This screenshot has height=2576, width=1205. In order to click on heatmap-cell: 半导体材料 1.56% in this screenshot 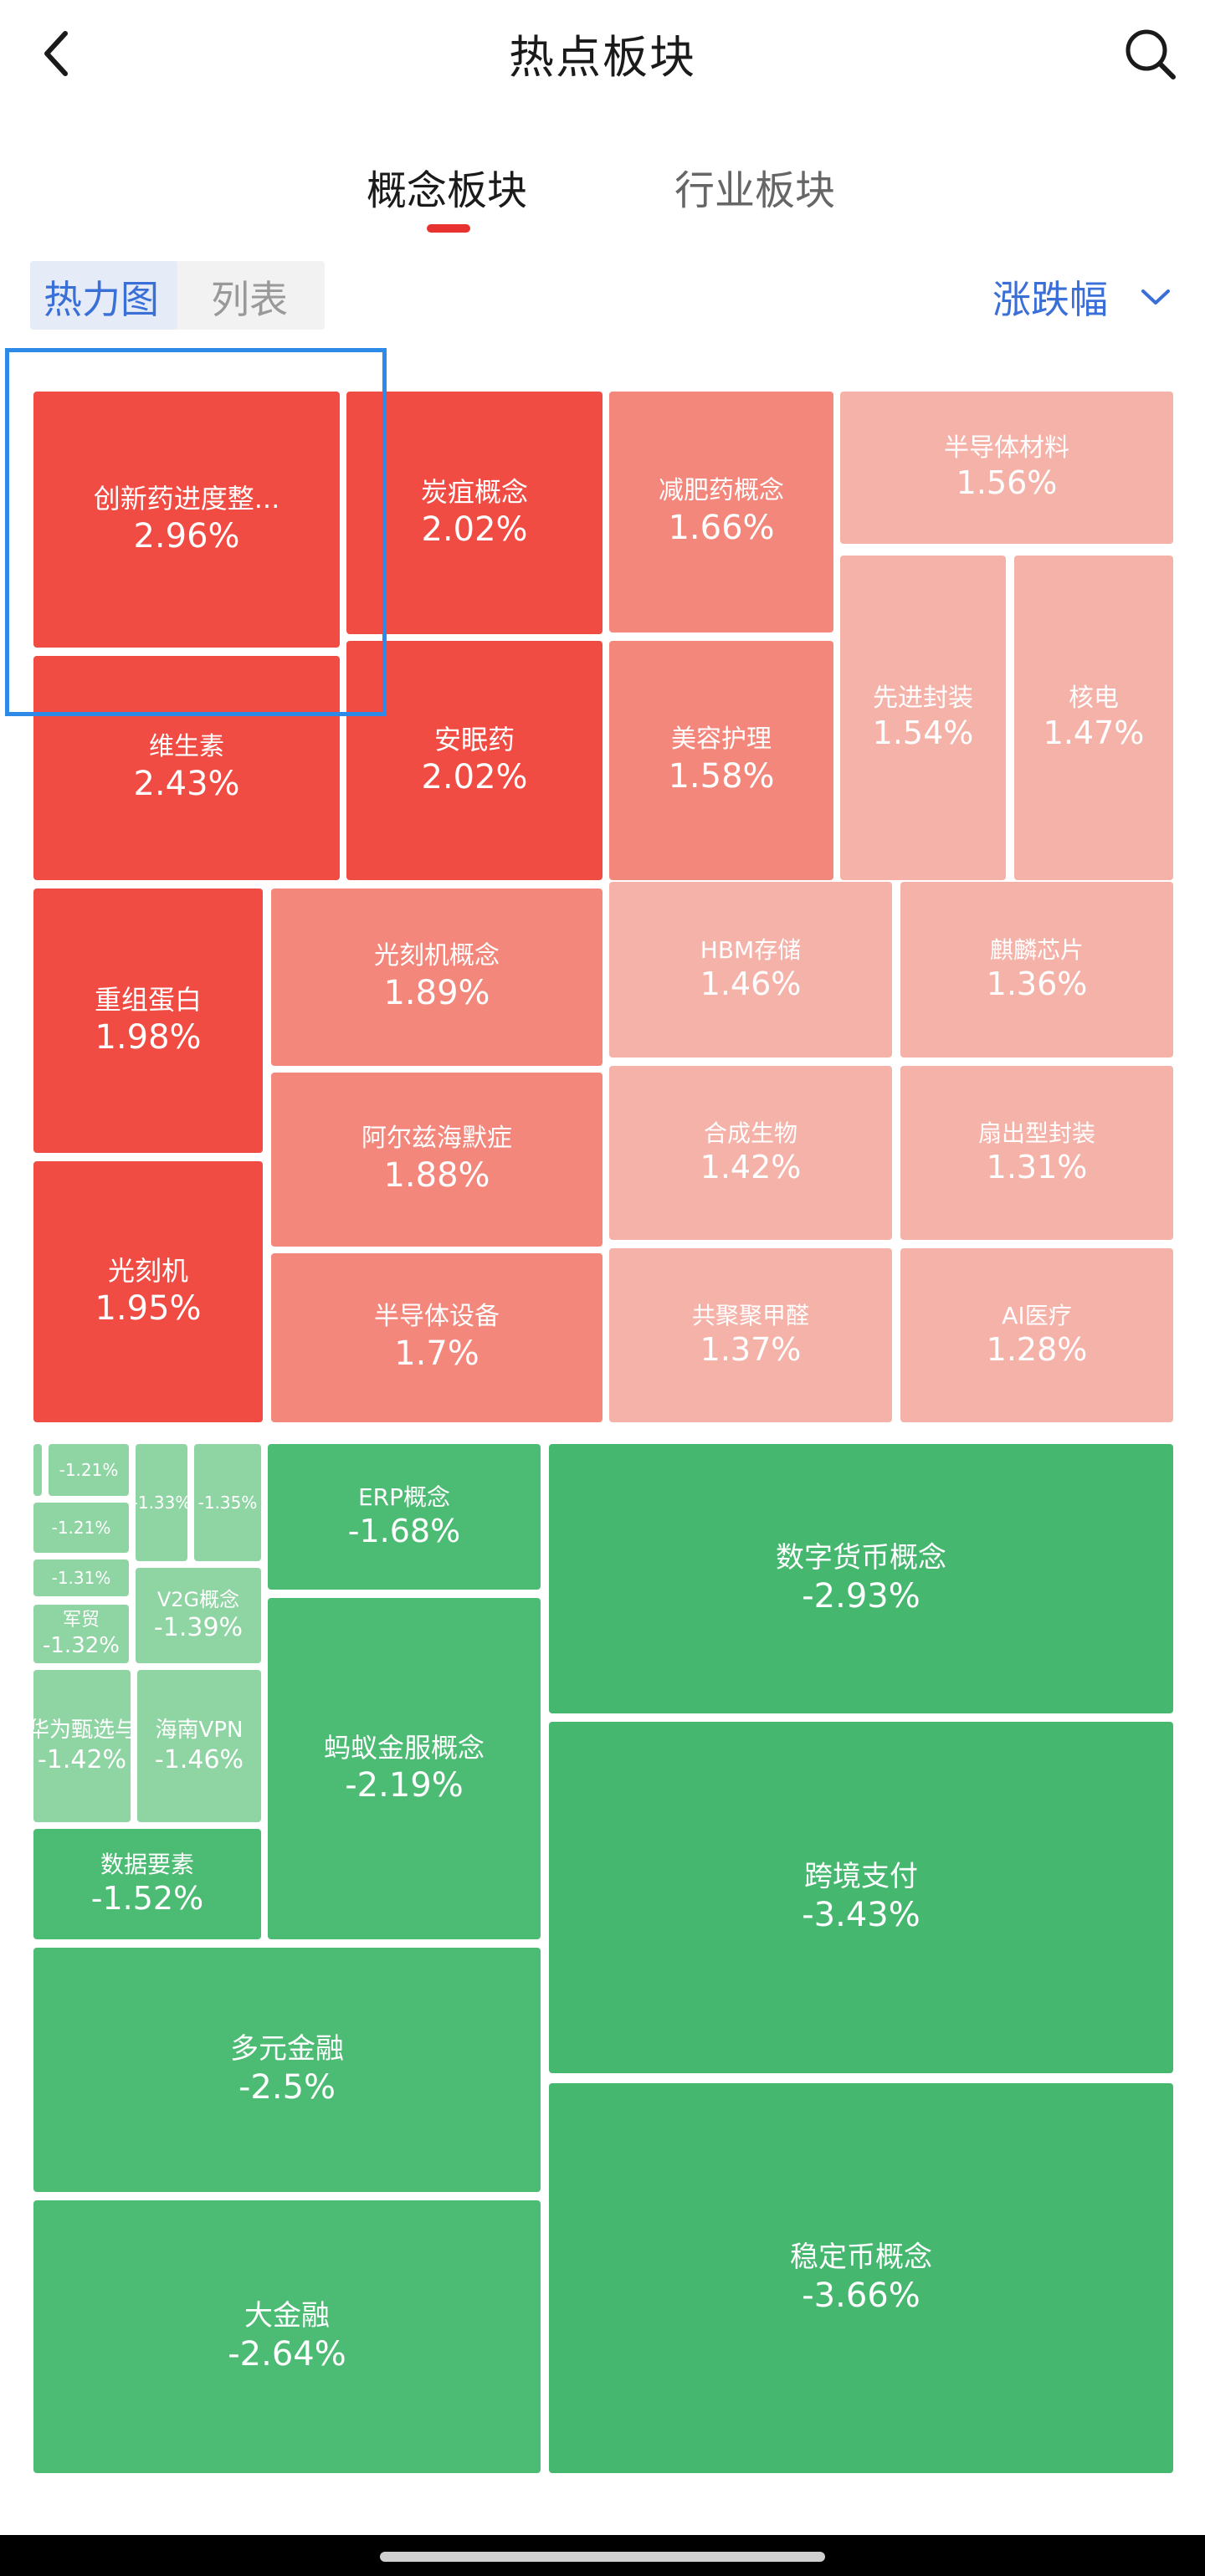, I will do `click(1006, 468)`.